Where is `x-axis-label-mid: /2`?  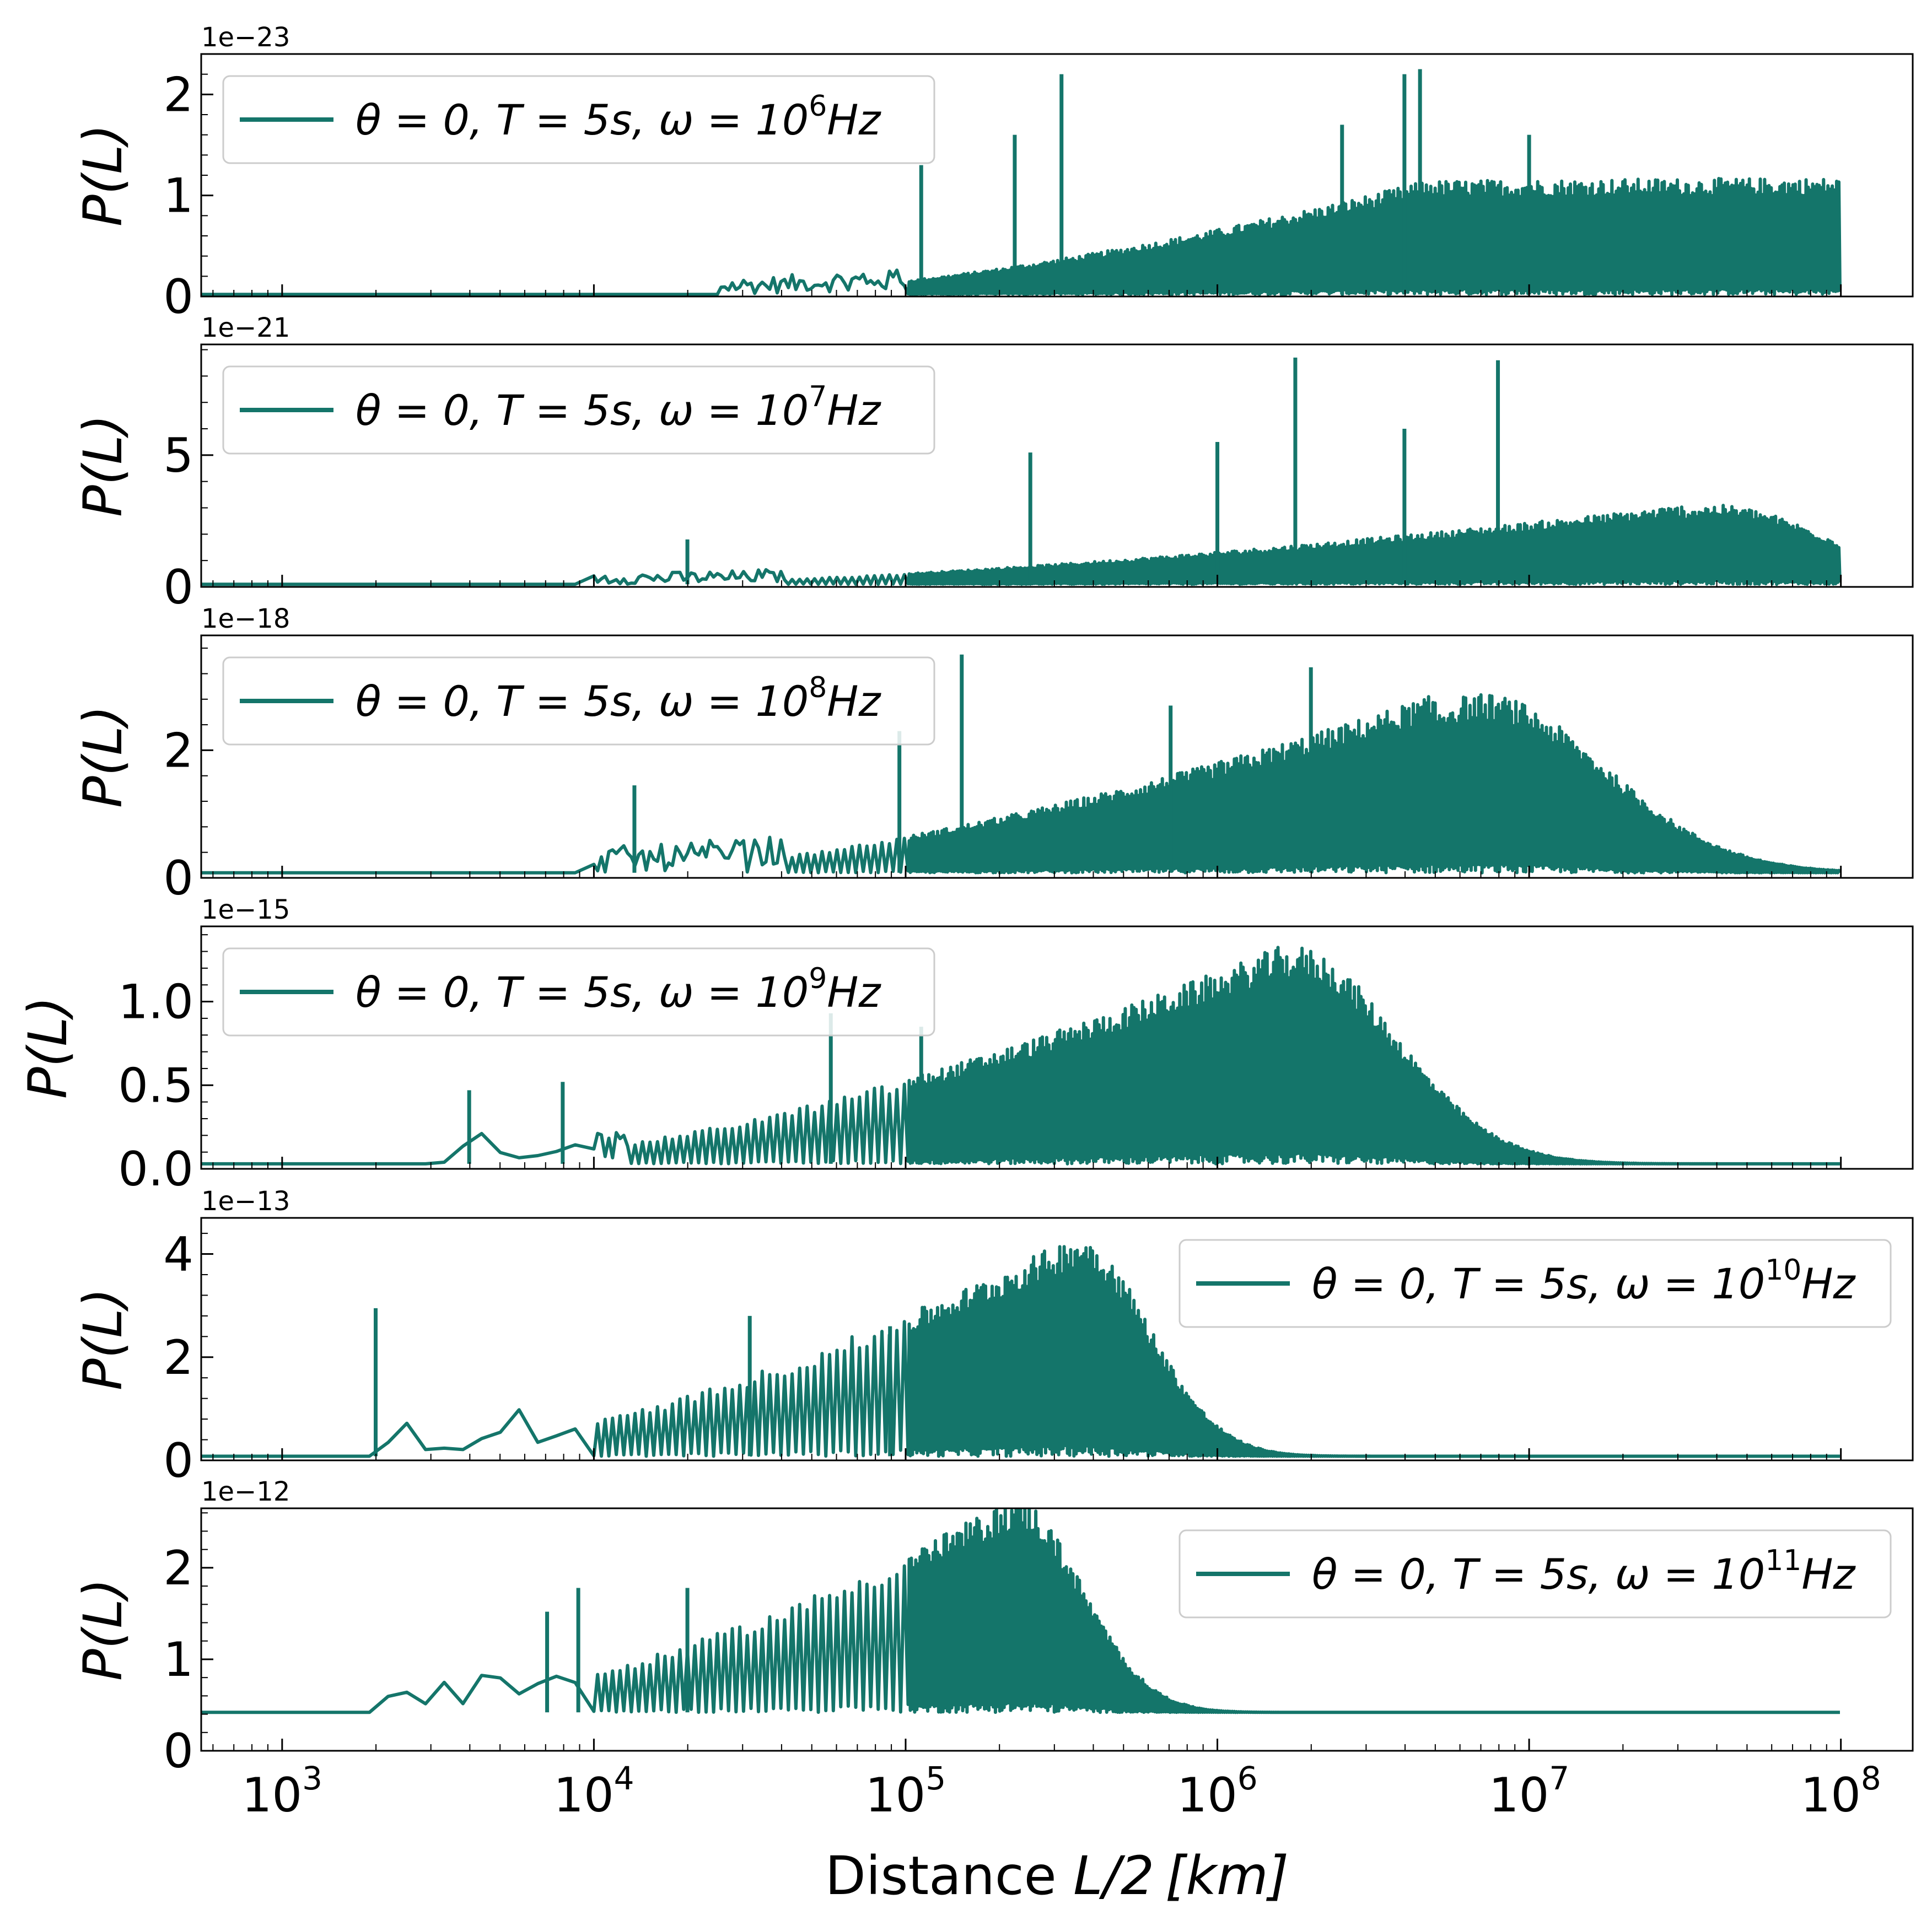 x-axis-label-mid: /2 is located at coordinates (1126, 1876).